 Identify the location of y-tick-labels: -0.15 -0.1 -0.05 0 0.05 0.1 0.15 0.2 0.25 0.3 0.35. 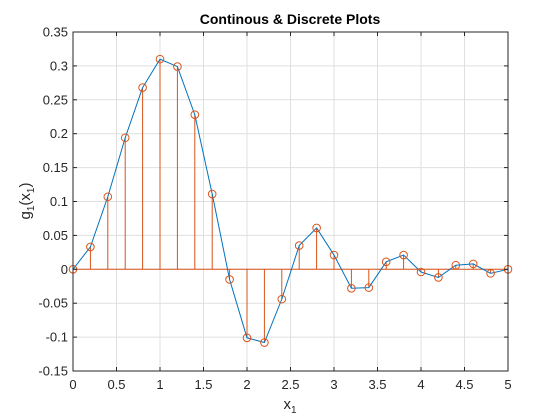
(53, 202).